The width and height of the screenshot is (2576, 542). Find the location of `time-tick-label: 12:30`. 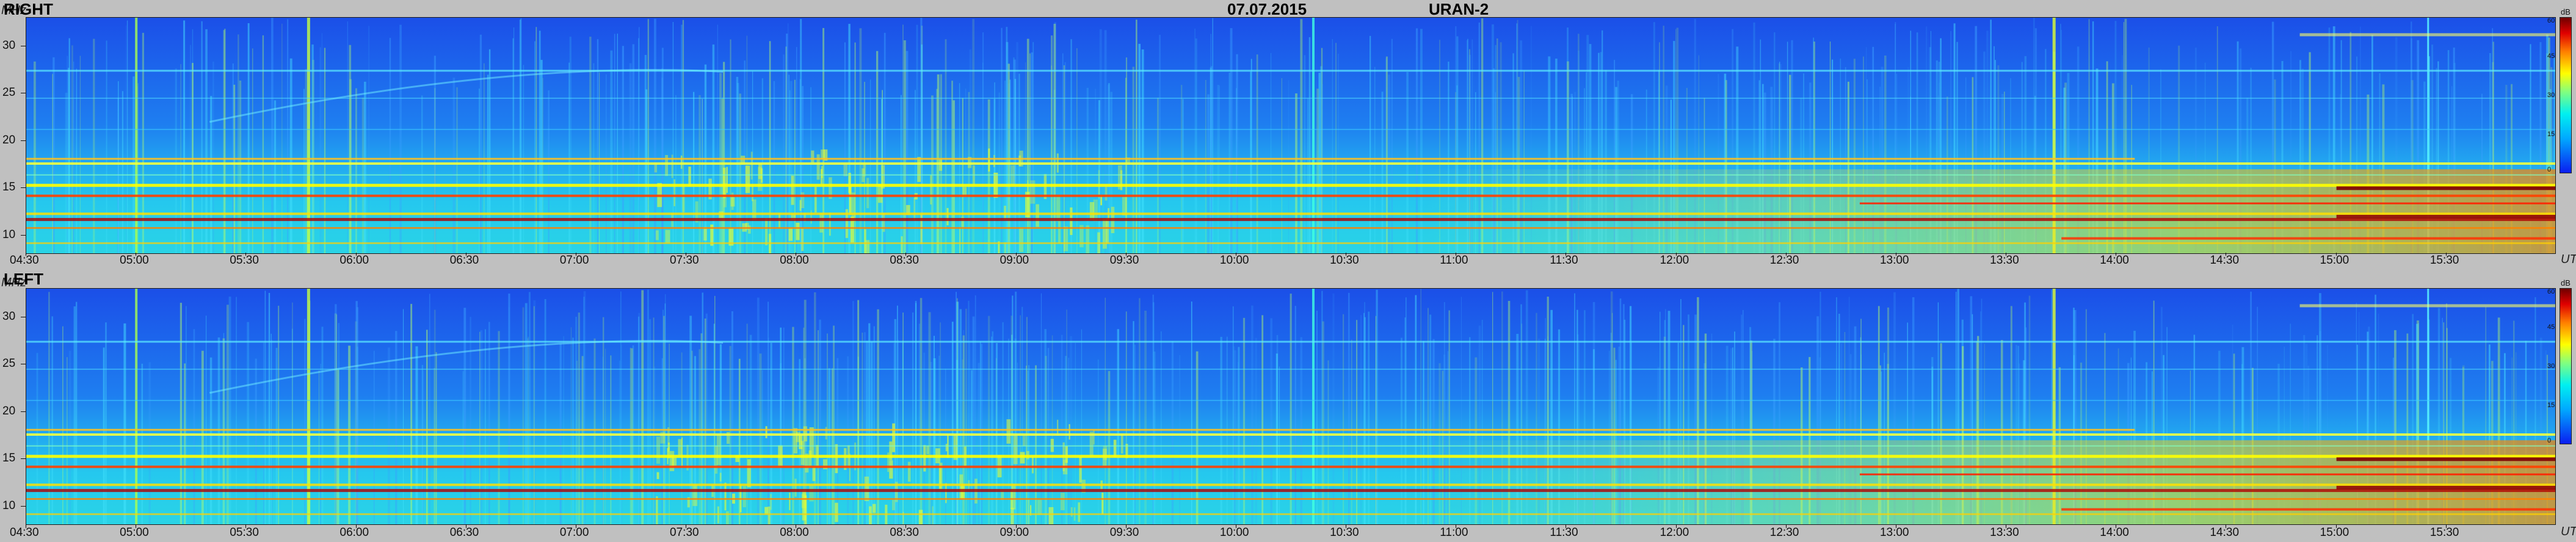

time-tick-label: 12:30 is located at coordinates (1784, 260).